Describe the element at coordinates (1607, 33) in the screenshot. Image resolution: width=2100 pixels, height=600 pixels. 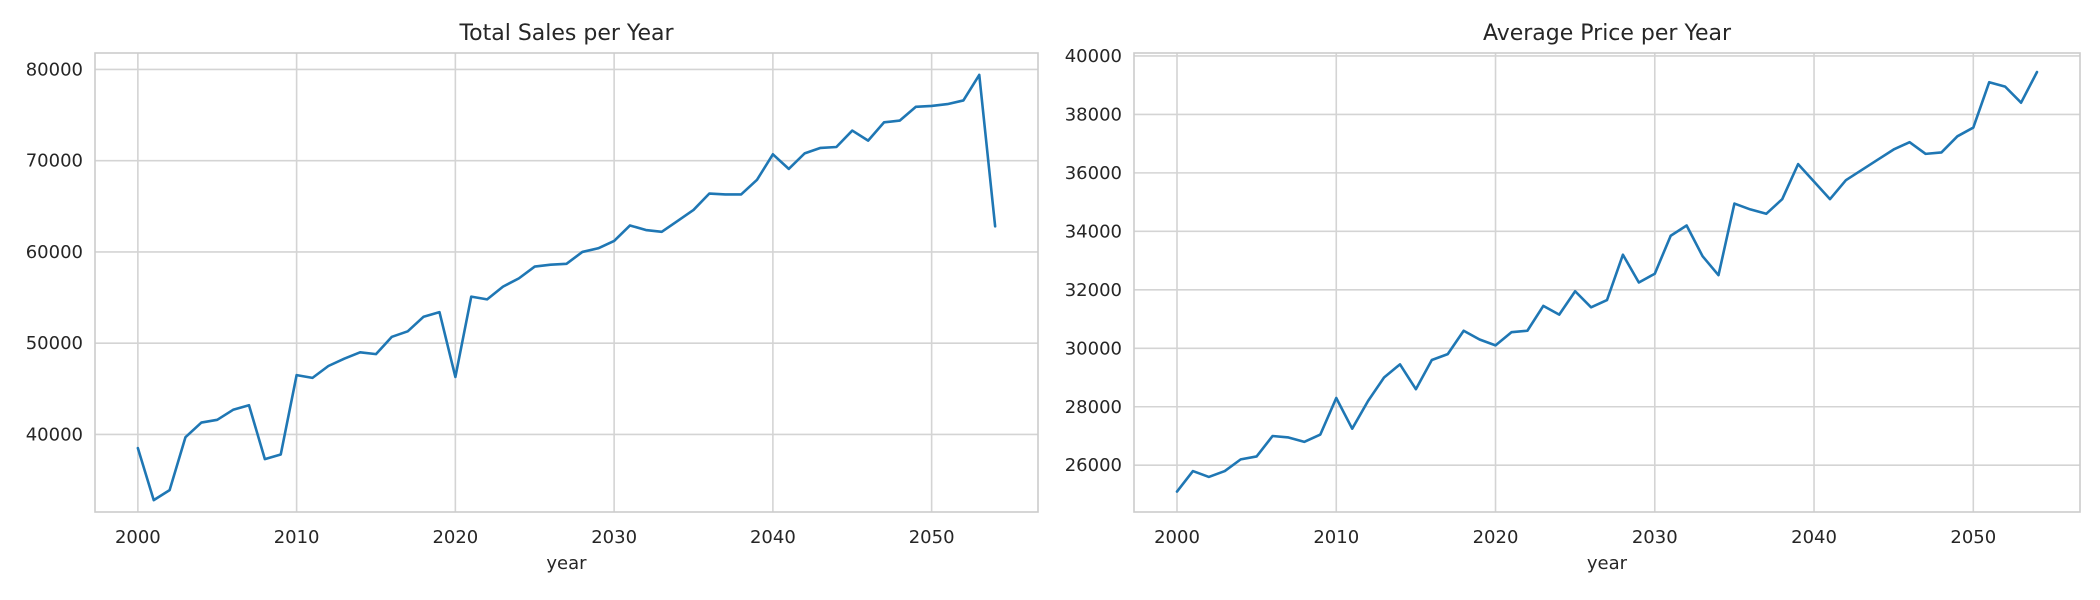
I see `chart-title: Average Price per Year` at that location.